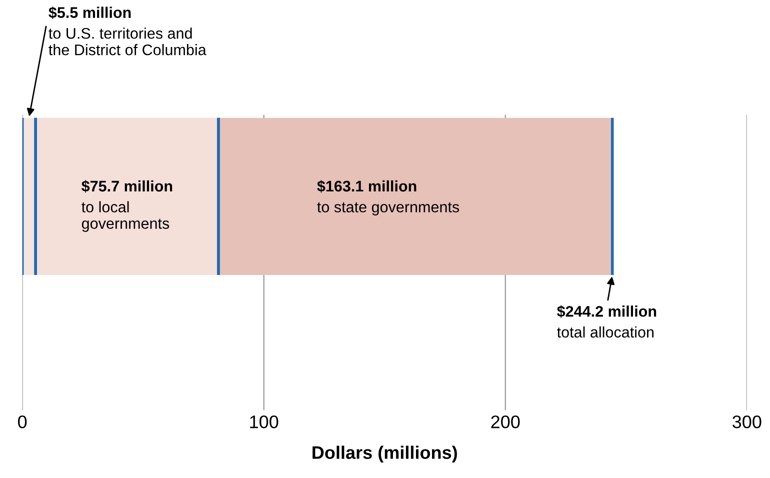  Describe the element at coordinates (384, 454) in the screenshot. I see `x-axis-title: Dollars (millions)` at that location.